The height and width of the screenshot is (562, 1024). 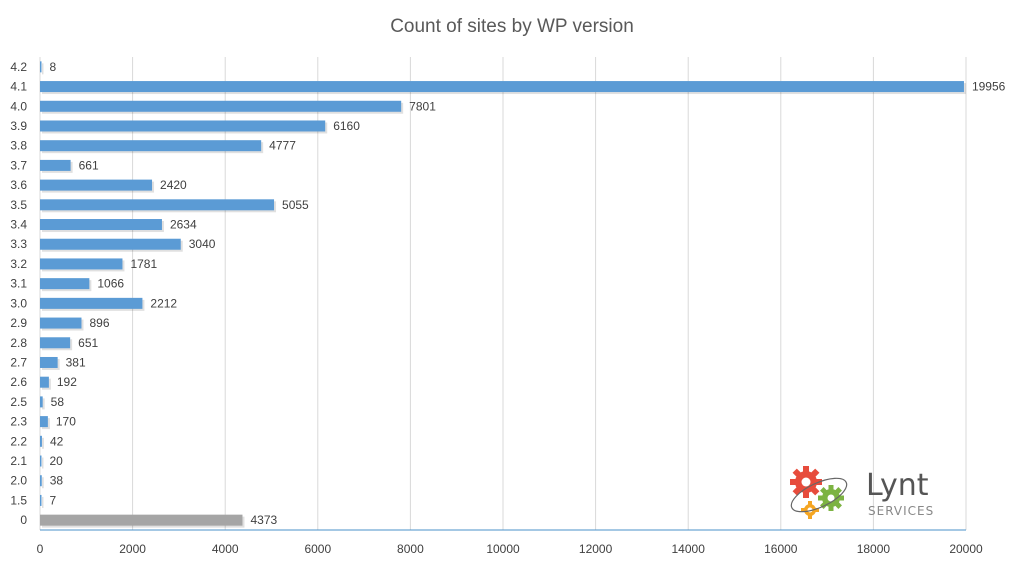 What do you see at coordinates (18, 87) in the screenshot?
I see `category-label: 4.1` at bounding box center [18, 87].